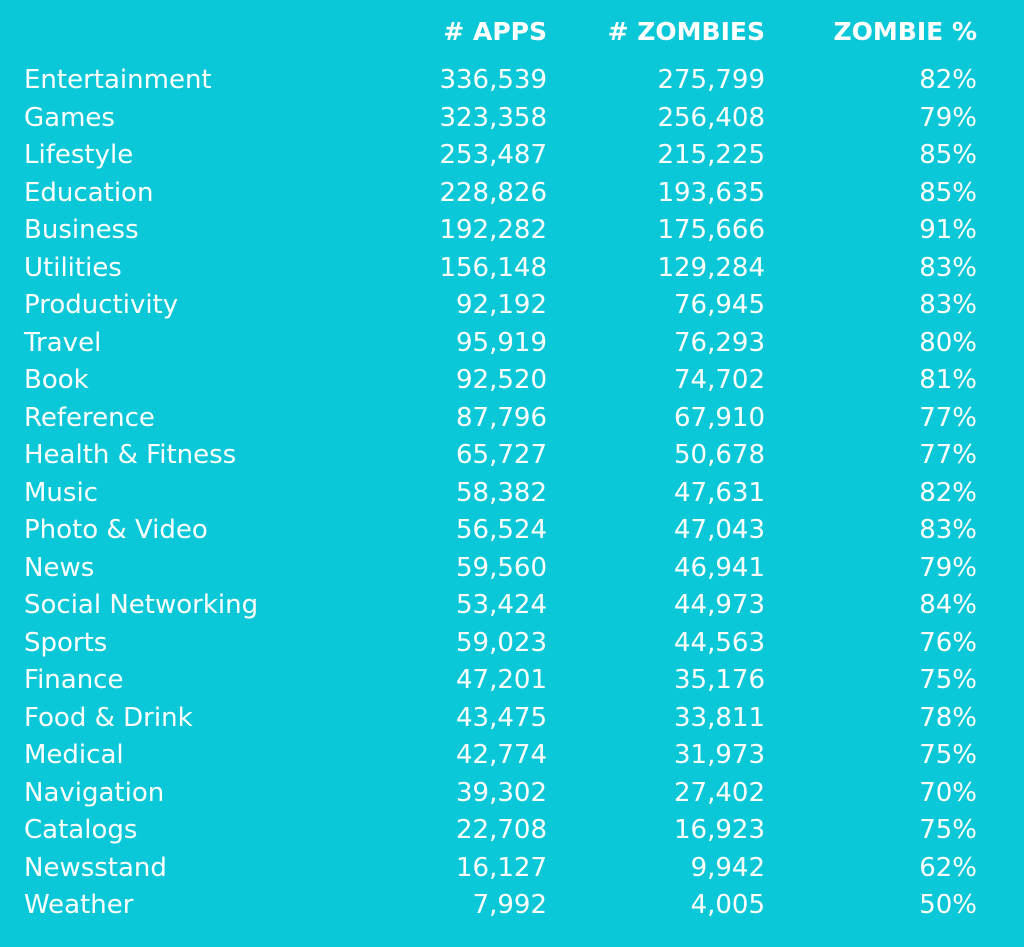 This screenshot has width=1024, height=947. Describe the element at coordinates (493, 267) in the screenshot. I see `value-cell: 156,148` at that location.